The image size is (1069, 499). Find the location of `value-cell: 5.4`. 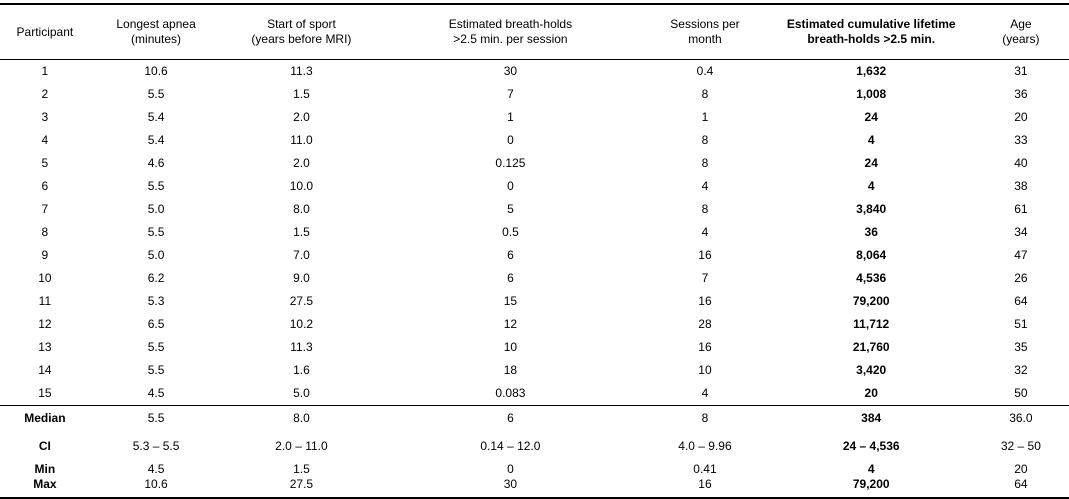

value-cell: 5.4 is located at coordinates (156, 140).